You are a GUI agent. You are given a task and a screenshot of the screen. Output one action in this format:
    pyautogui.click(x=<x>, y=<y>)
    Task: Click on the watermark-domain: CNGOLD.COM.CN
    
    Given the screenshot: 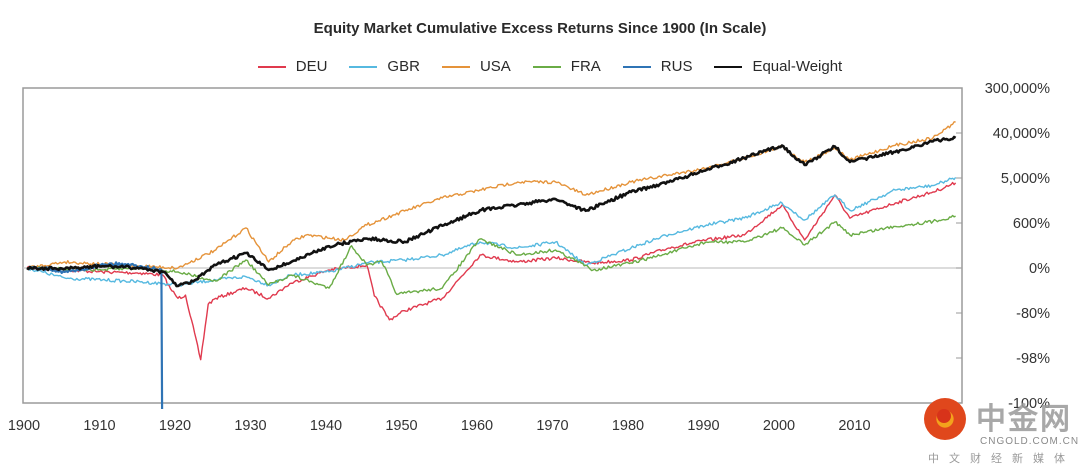 What is the action you would take?
    pyautogui.click(x=1030, y=441)
    